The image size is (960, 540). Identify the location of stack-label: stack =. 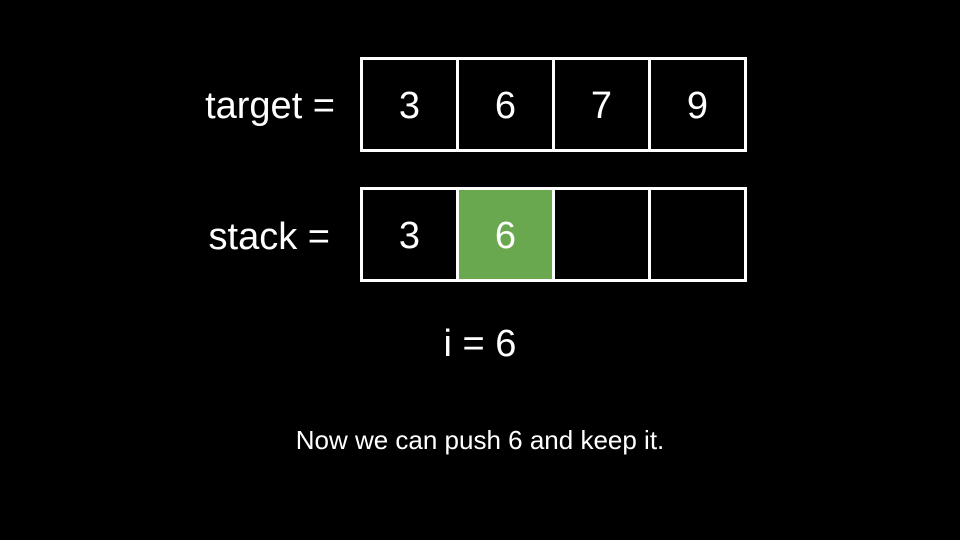
(269, 237).